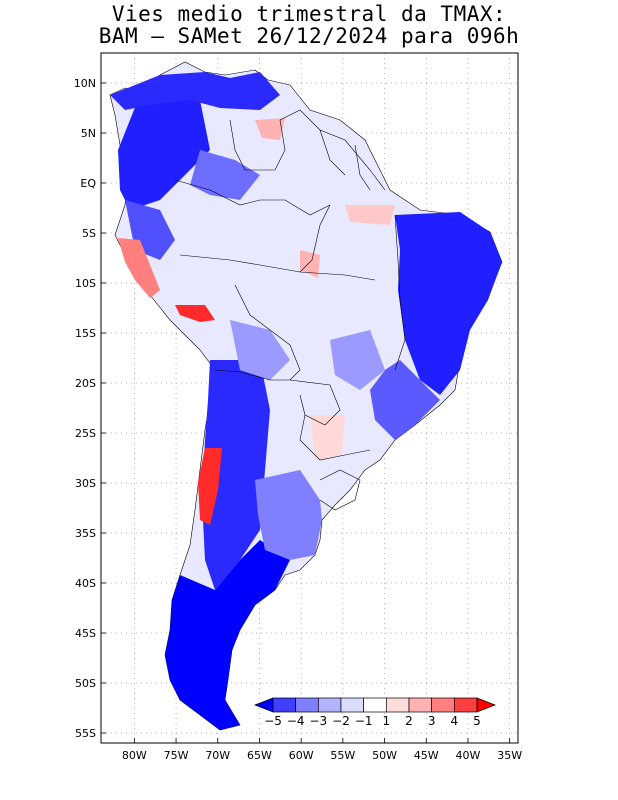 The width and height of the screenshot is (618, 800). Describe the element at coordinates (85, 333) in the screenshot. I see `lat-label: 15S` at that location.